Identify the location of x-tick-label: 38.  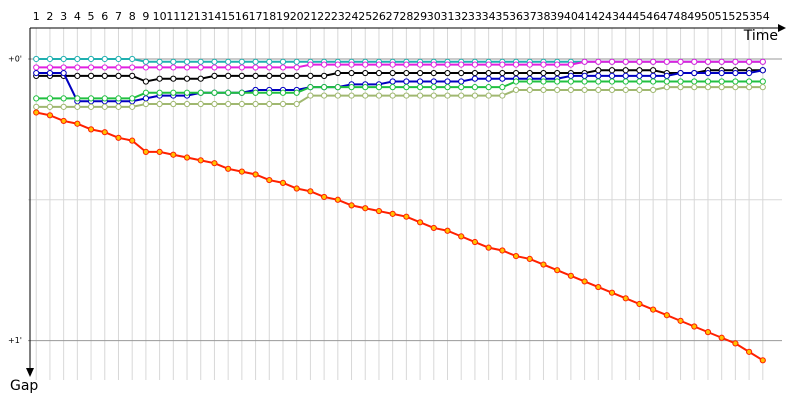
(543, 16).